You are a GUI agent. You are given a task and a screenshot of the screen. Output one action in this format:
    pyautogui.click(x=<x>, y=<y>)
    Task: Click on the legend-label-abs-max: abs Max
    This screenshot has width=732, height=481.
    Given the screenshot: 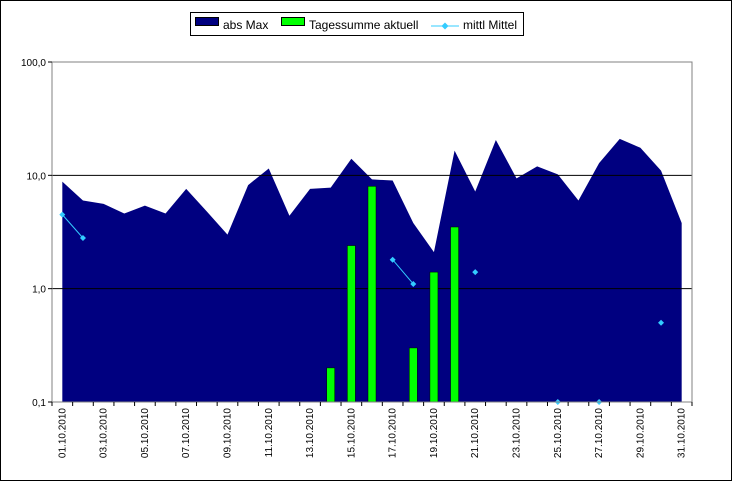 What is the action you would take?
    pyautogui.click(x=246, y=25)
    